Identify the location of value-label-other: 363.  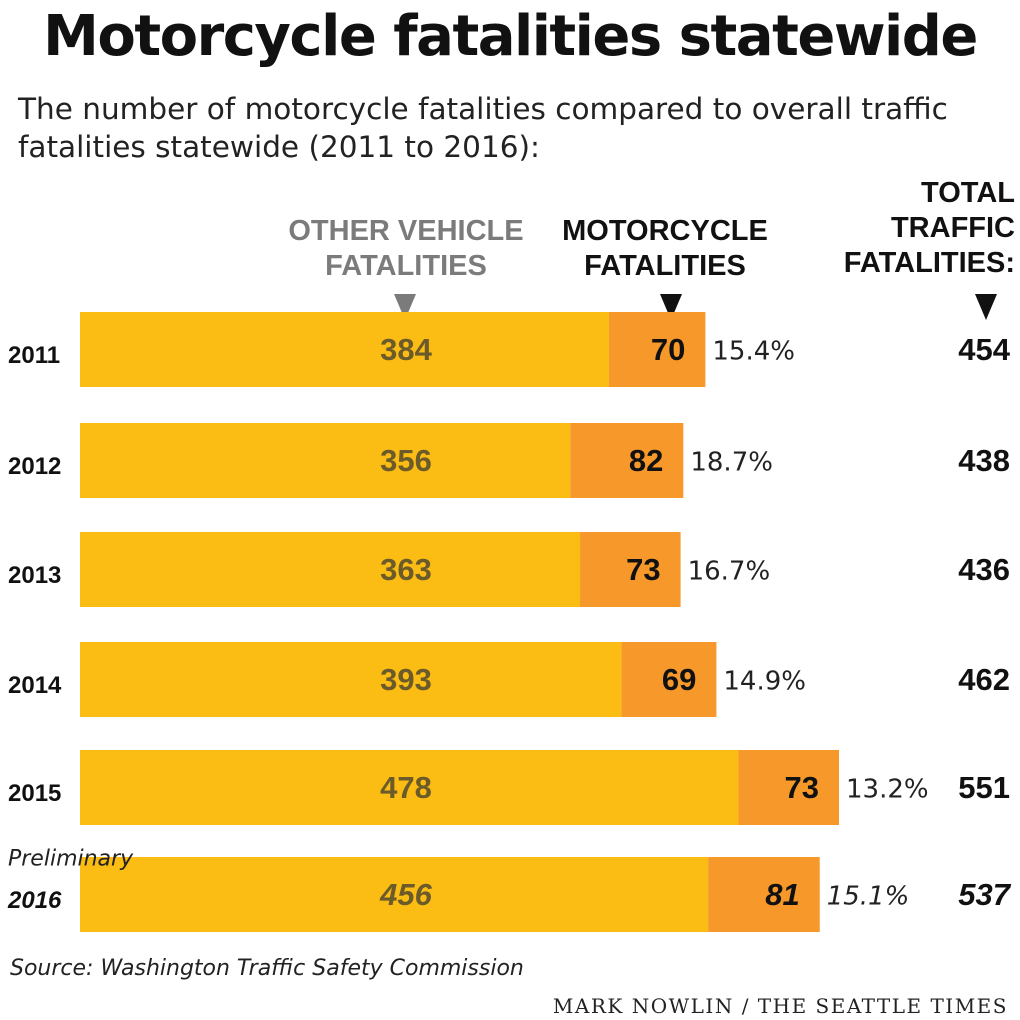
(406, 569).